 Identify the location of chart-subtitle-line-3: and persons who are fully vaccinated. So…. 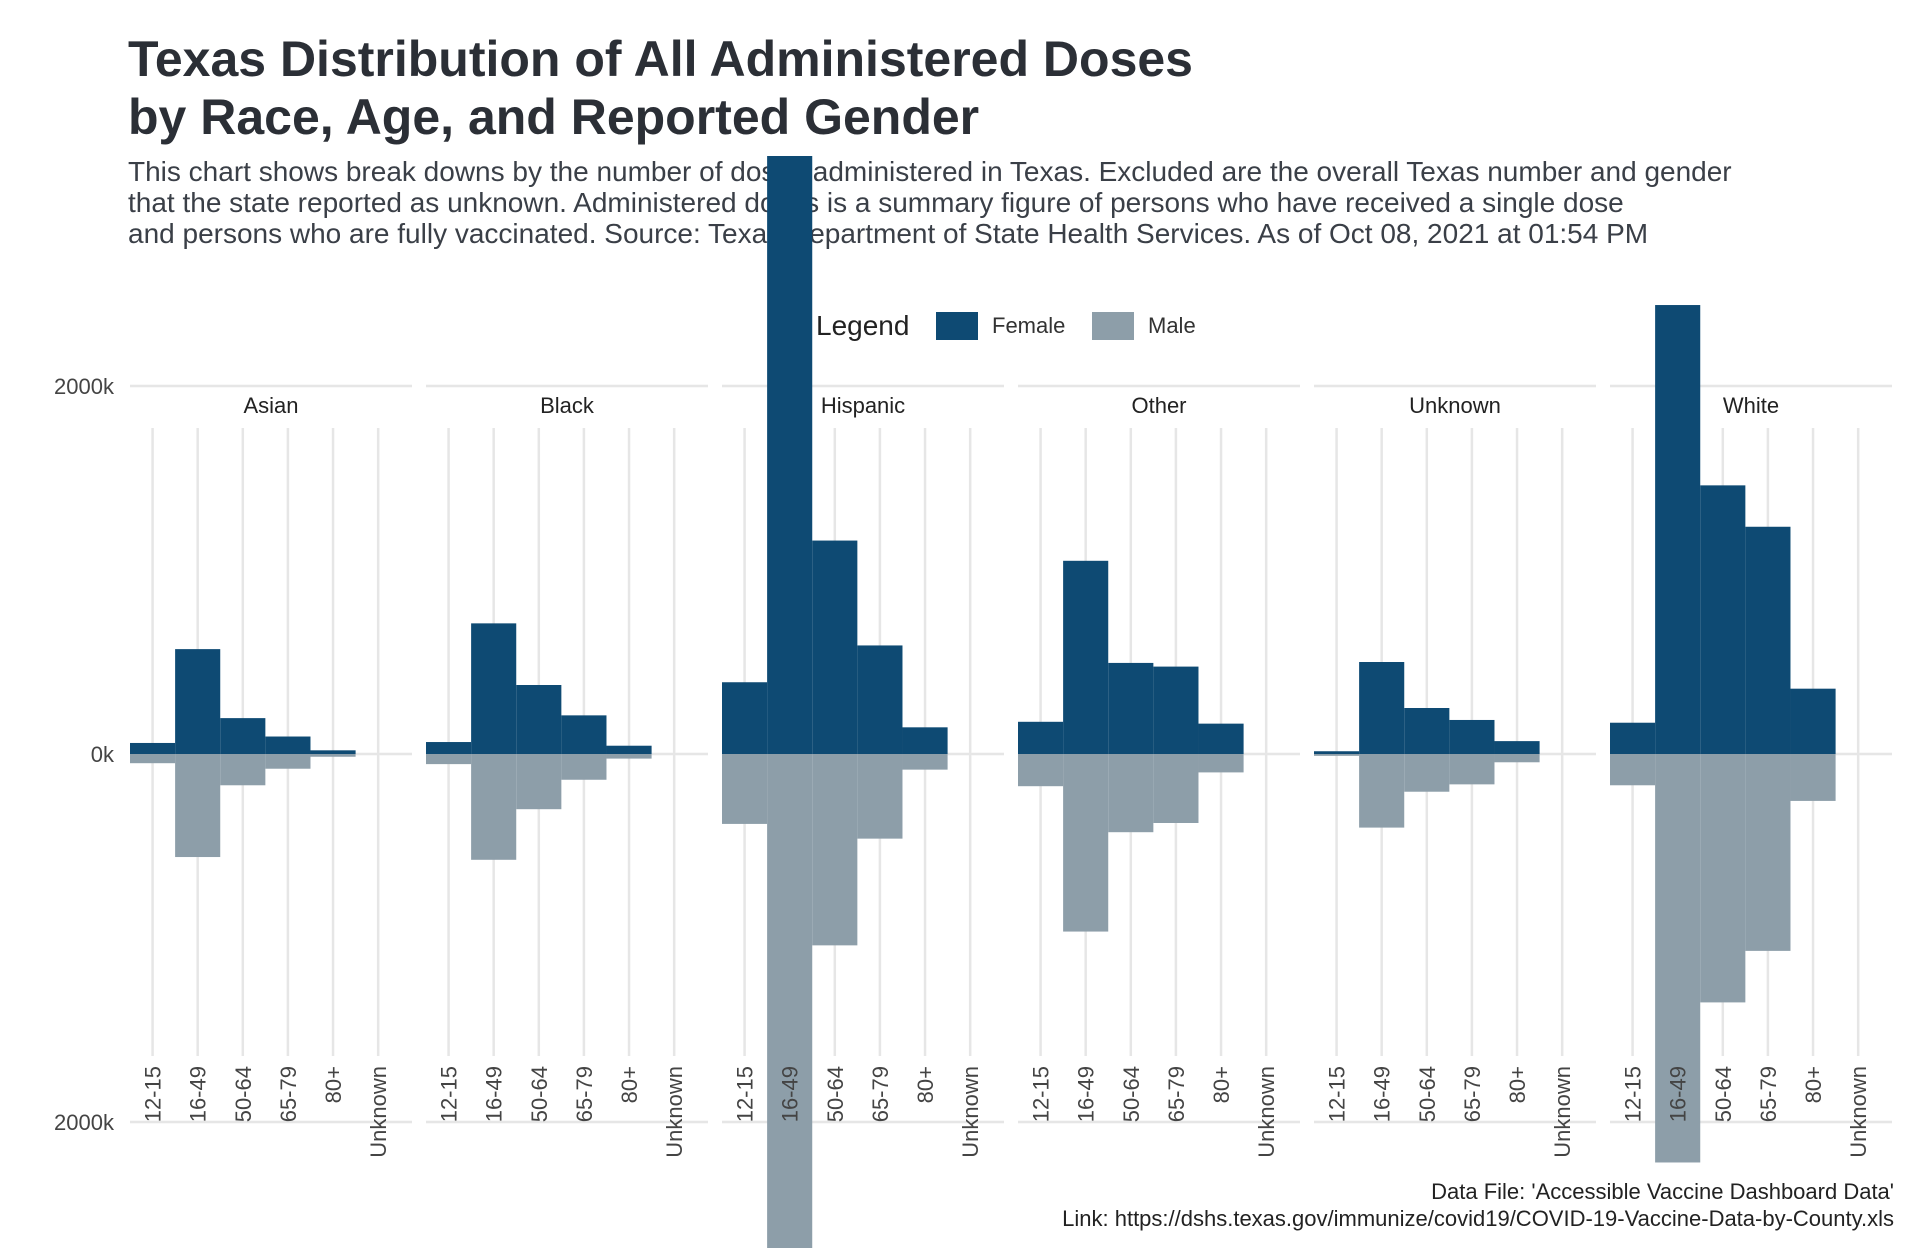
(888, 233).